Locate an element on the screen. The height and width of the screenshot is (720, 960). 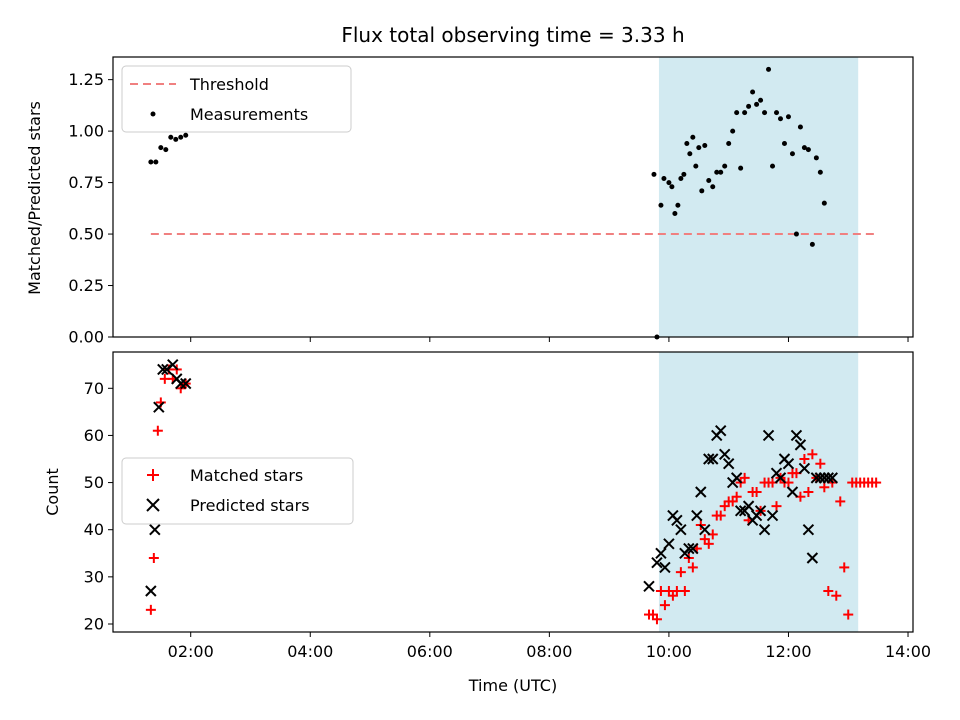
y-tick-label: 0.50 is located at coordinates (86, 234).